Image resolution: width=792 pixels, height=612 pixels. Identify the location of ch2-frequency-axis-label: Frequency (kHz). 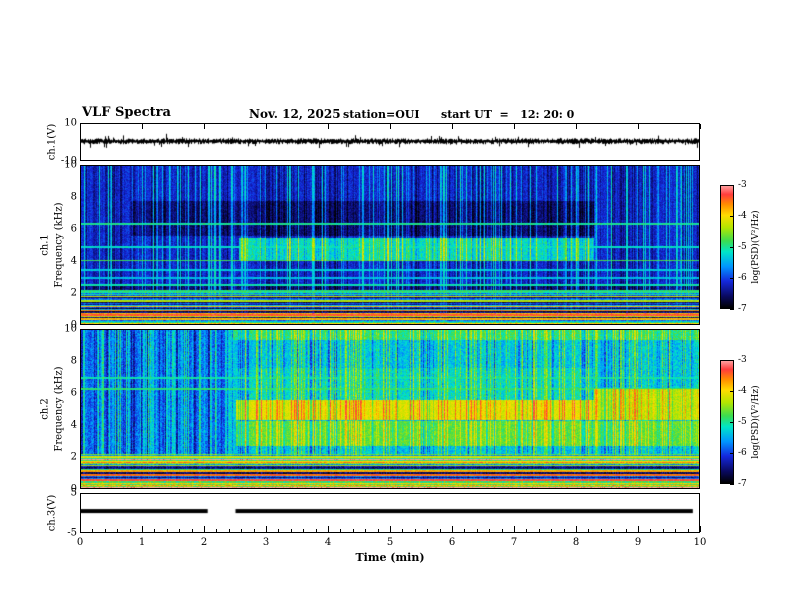
(59, 409).